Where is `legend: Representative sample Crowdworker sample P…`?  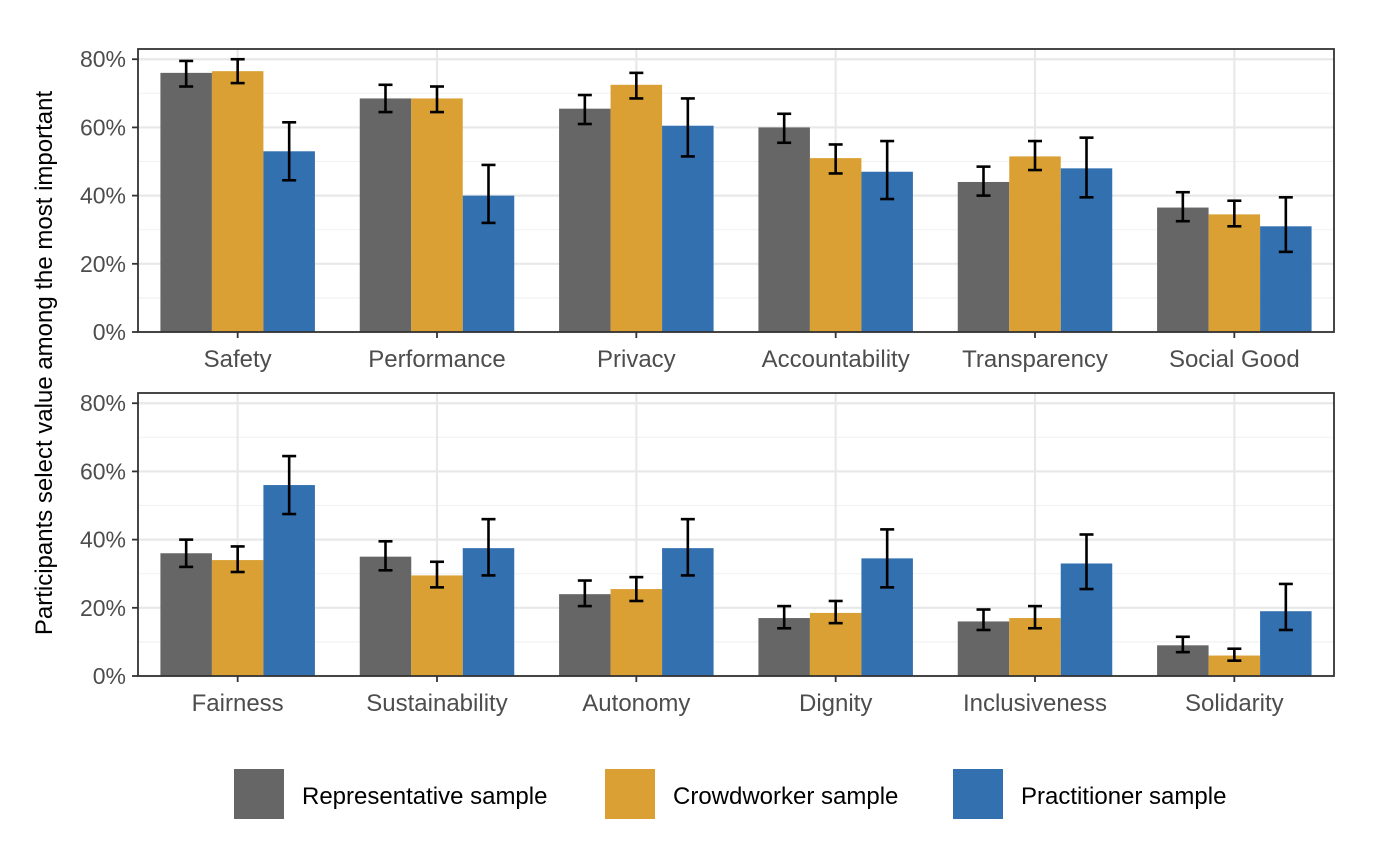
legend: Representative sample Crowdworker sample P… is located at coordinates (730, 794).